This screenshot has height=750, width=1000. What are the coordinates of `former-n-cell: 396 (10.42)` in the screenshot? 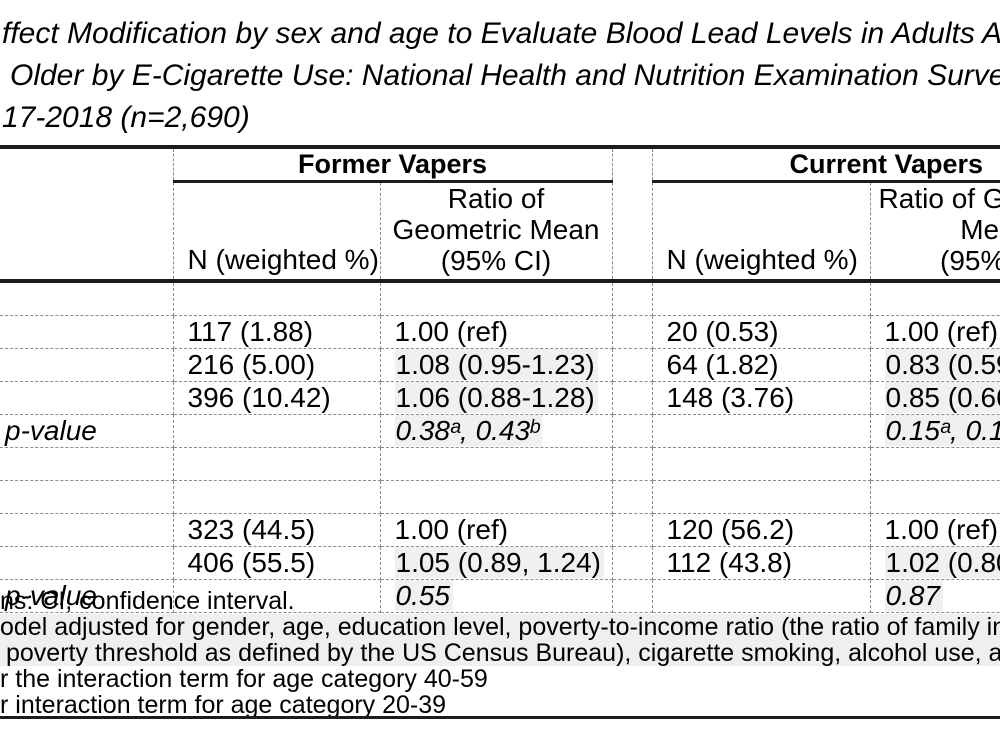 It's located at (277, 398).